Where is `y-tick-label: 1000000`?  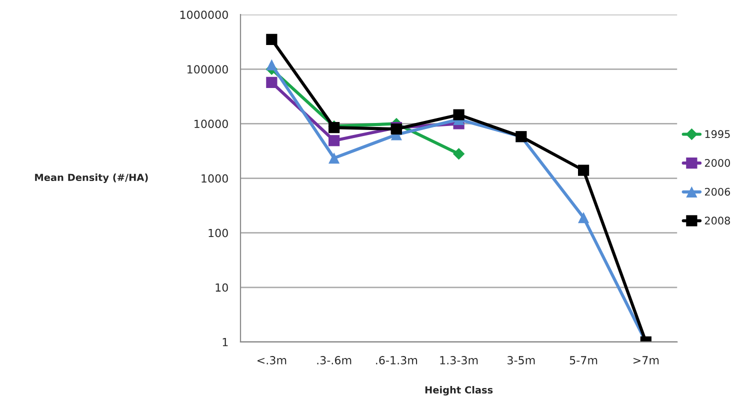
y-tick-label: 1000000 is located at coordinates (204, 14).